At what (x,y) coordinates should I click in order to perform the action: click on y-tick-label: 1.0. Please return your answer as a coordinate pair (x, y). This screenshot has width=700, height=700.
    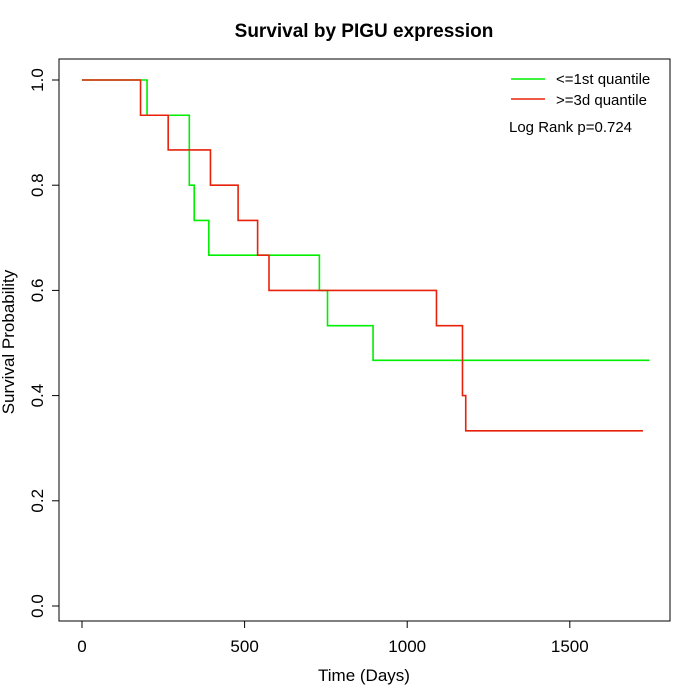
    Looking at the image, I should click on (37, 80).